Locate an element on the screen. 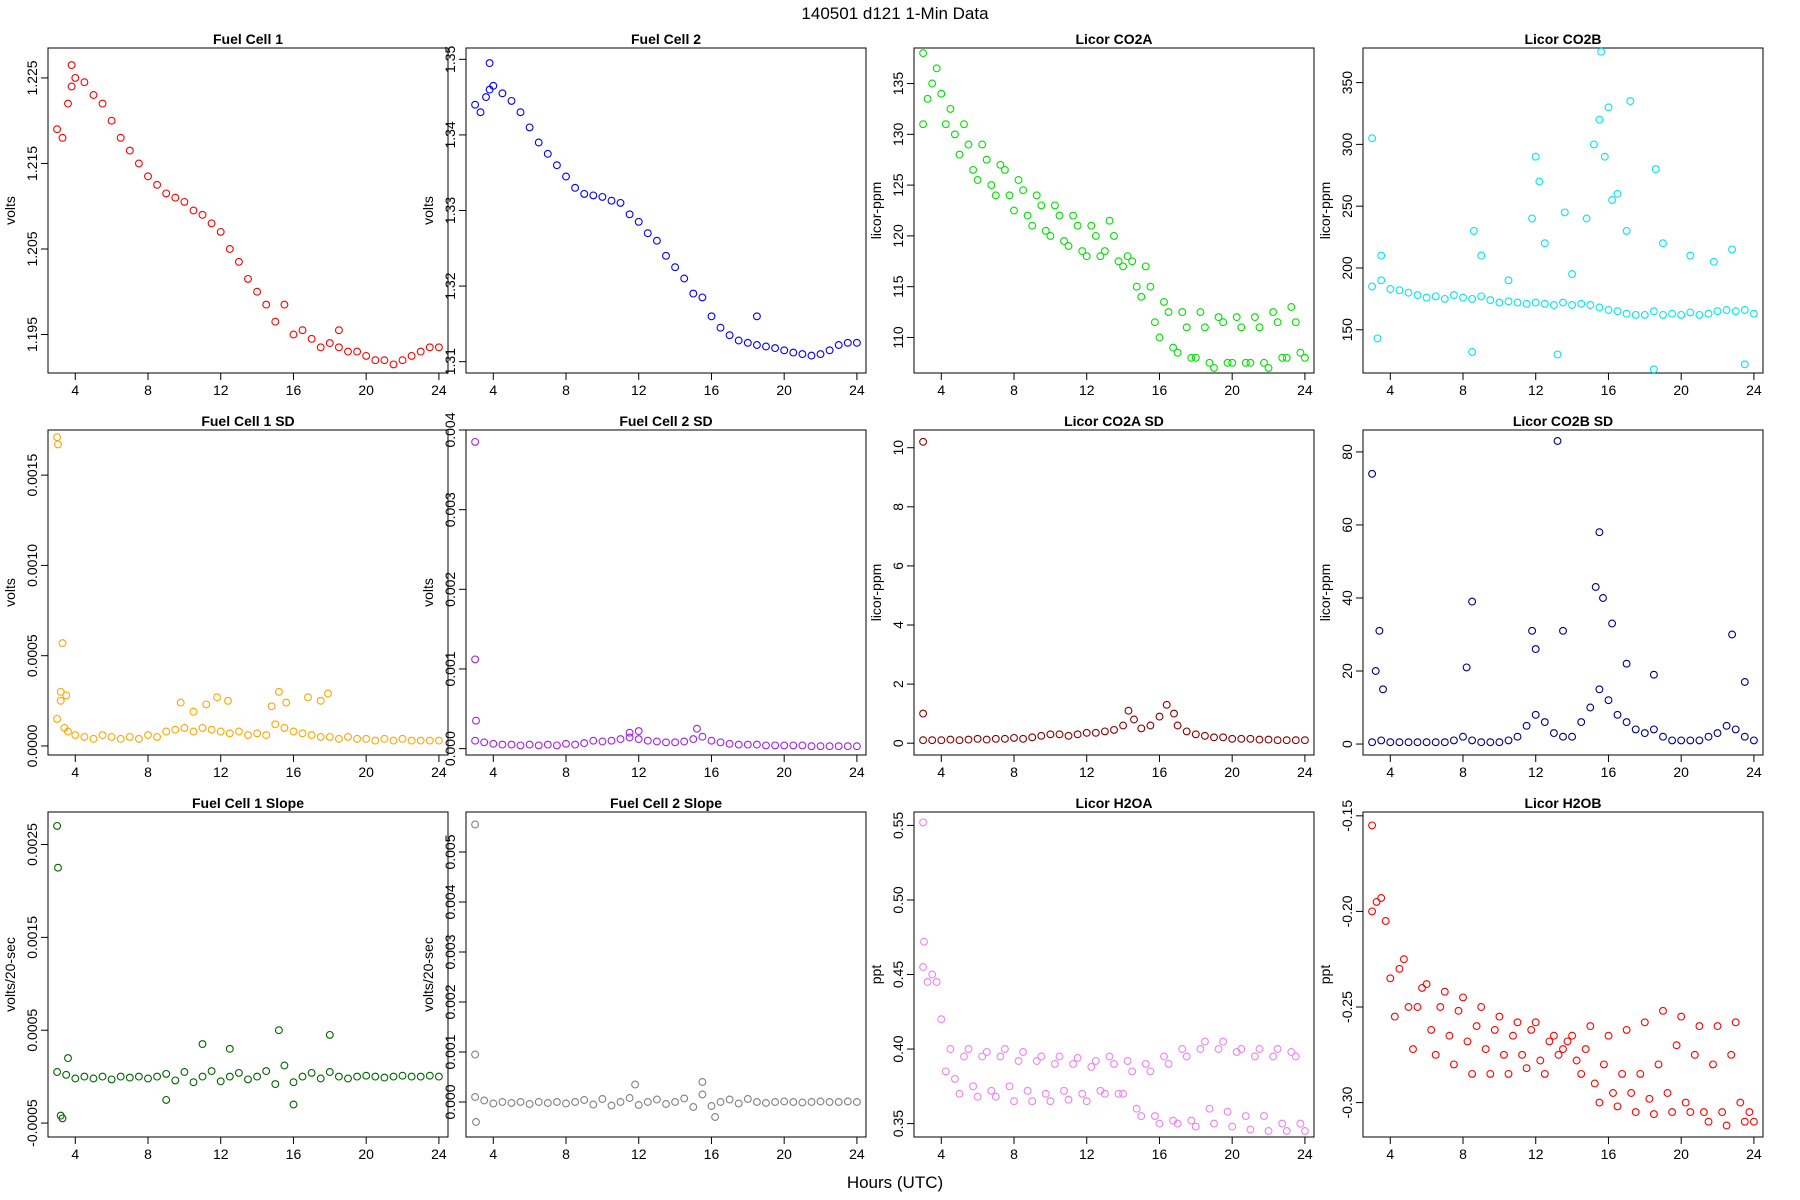 The width and height of the screenshot is (1800, 1200). chart-licor-h2oa-ytick-label: 0.50 is located at coordinates (898, 899).